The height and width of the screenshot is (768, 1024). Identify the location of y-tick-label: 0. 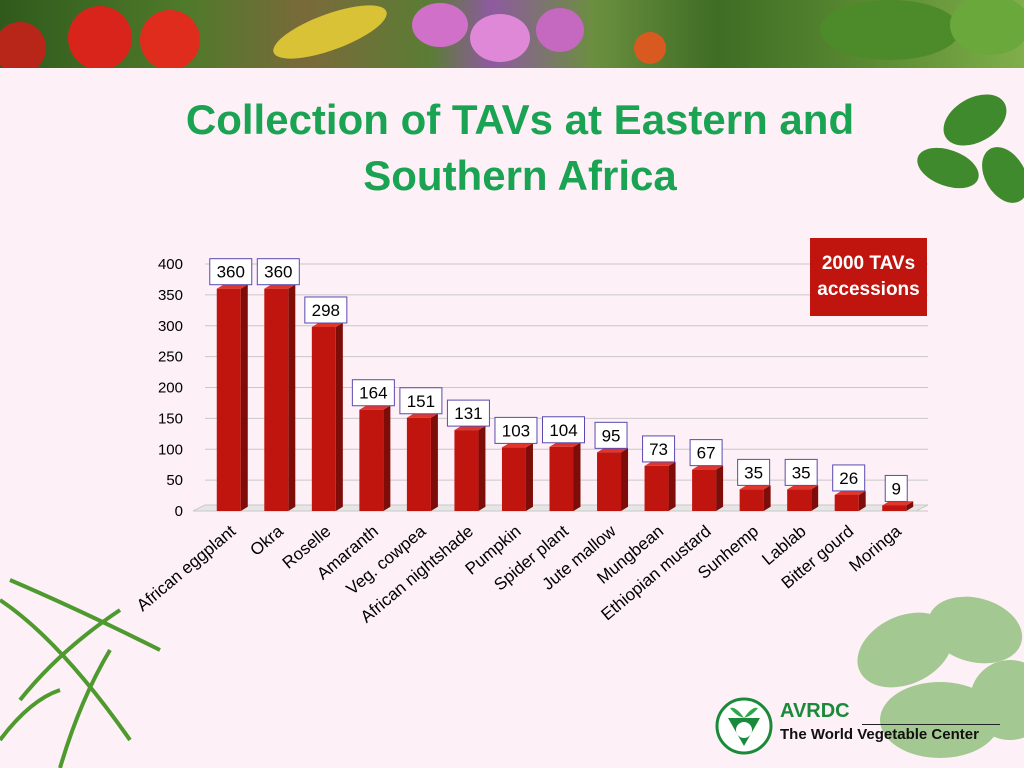
(179, 511).